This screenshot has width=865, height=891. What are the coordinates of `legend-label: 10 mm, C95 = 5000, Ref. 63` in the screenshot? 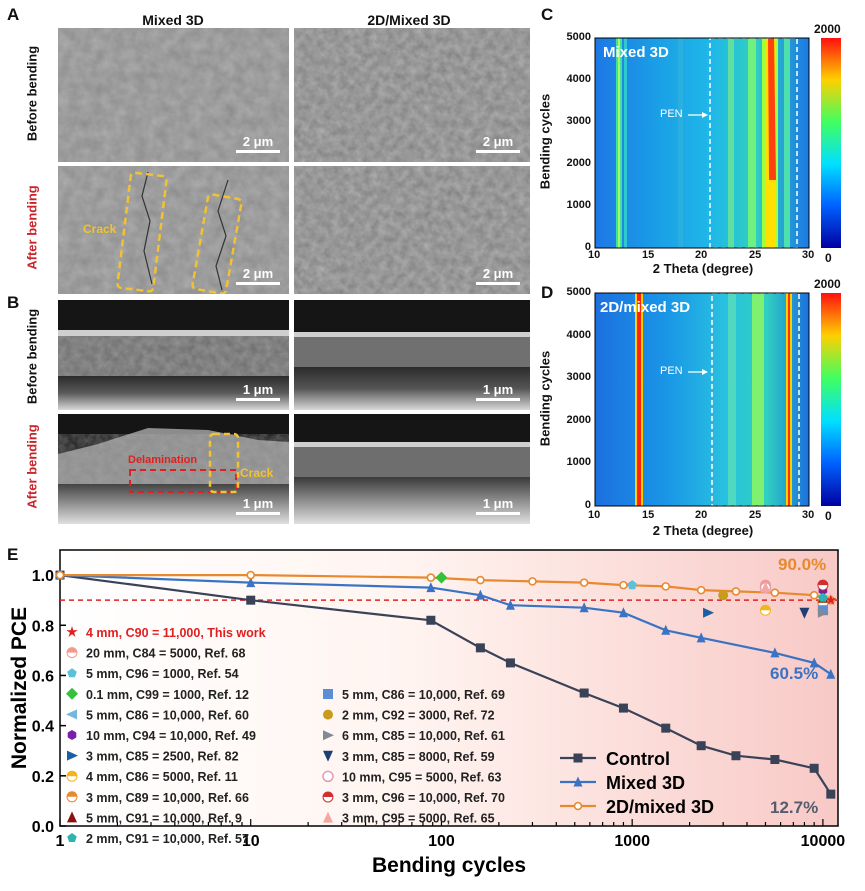 It's located at (422, 777).